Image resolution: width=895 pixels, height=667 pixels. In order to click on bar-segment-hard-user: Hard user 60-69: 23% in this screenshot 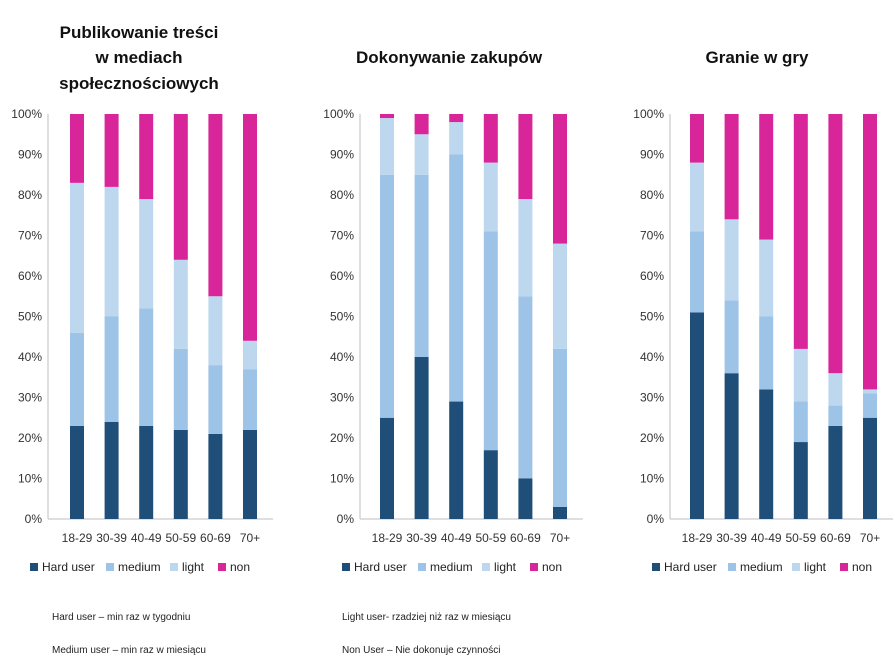, I will do `click(835, 472)`.